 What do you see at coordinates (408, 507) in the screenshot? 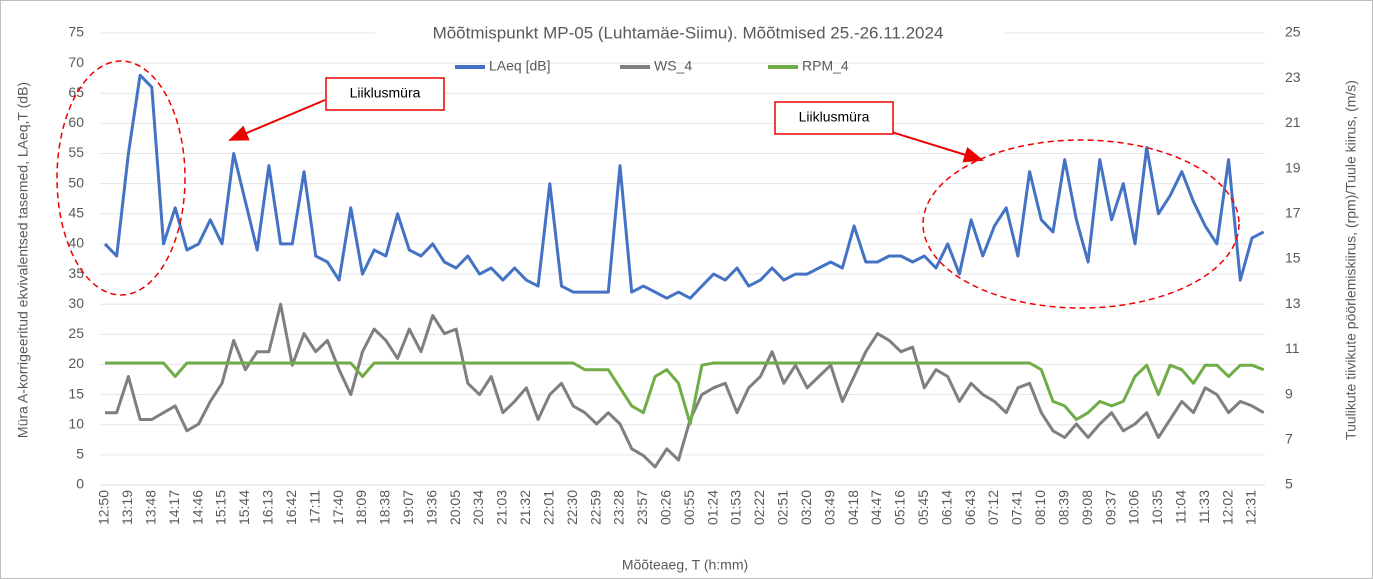
I see `x-tick-label: 19:07` at bounding box center [408, 507].